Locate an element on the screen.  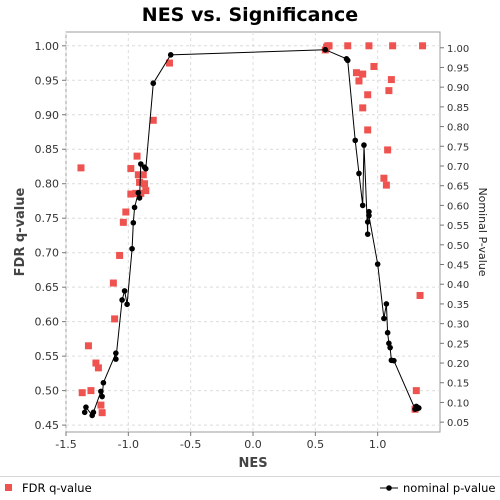
x-tick-label: -1.0 is located at coordinates (128, 444).